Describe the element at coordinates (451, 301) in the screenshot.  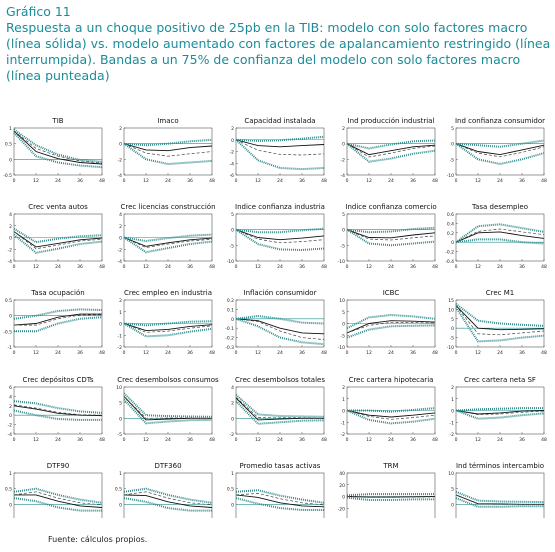
I see `y-tick-label: 15` at that location.